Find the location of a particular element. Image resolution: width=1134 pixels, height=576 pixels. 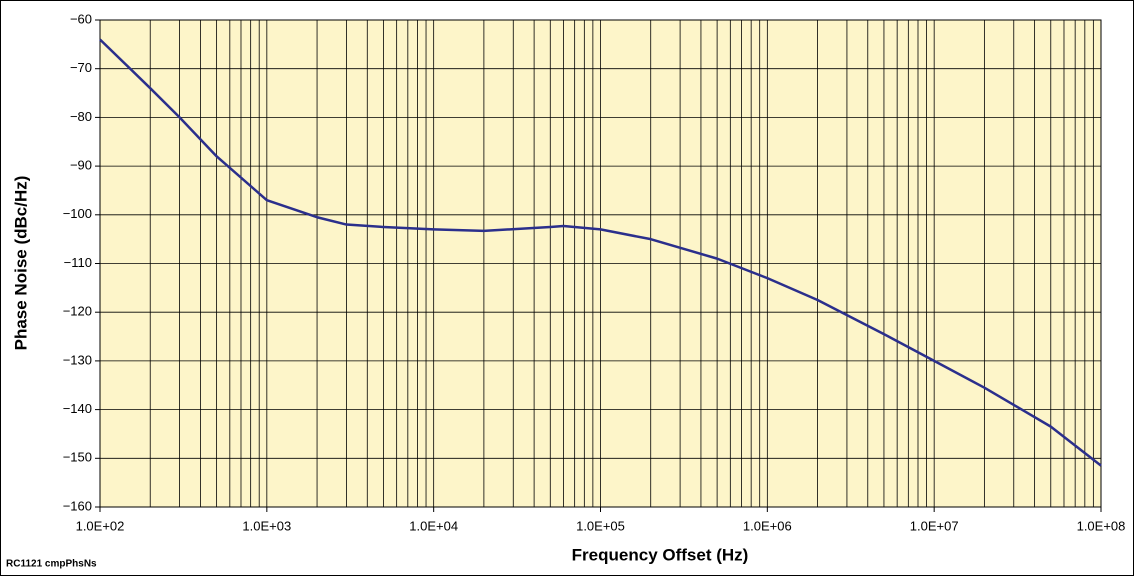

y-tick-label: −150 is located at coordinates (77, 457).